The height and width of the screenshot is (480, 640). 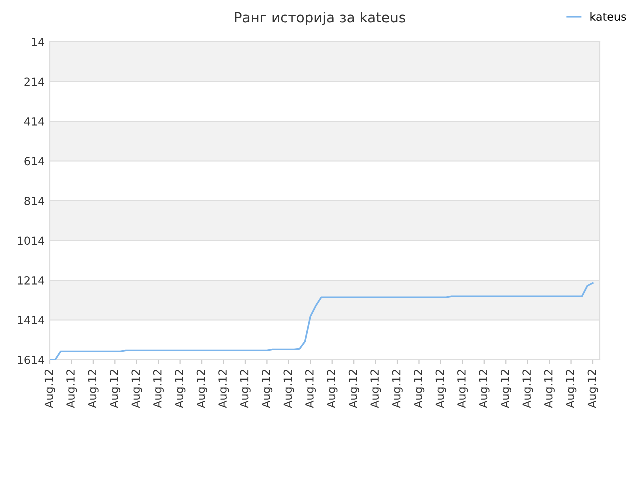 I want to click on y-tick-label: 814, so click(x=34, y=201).